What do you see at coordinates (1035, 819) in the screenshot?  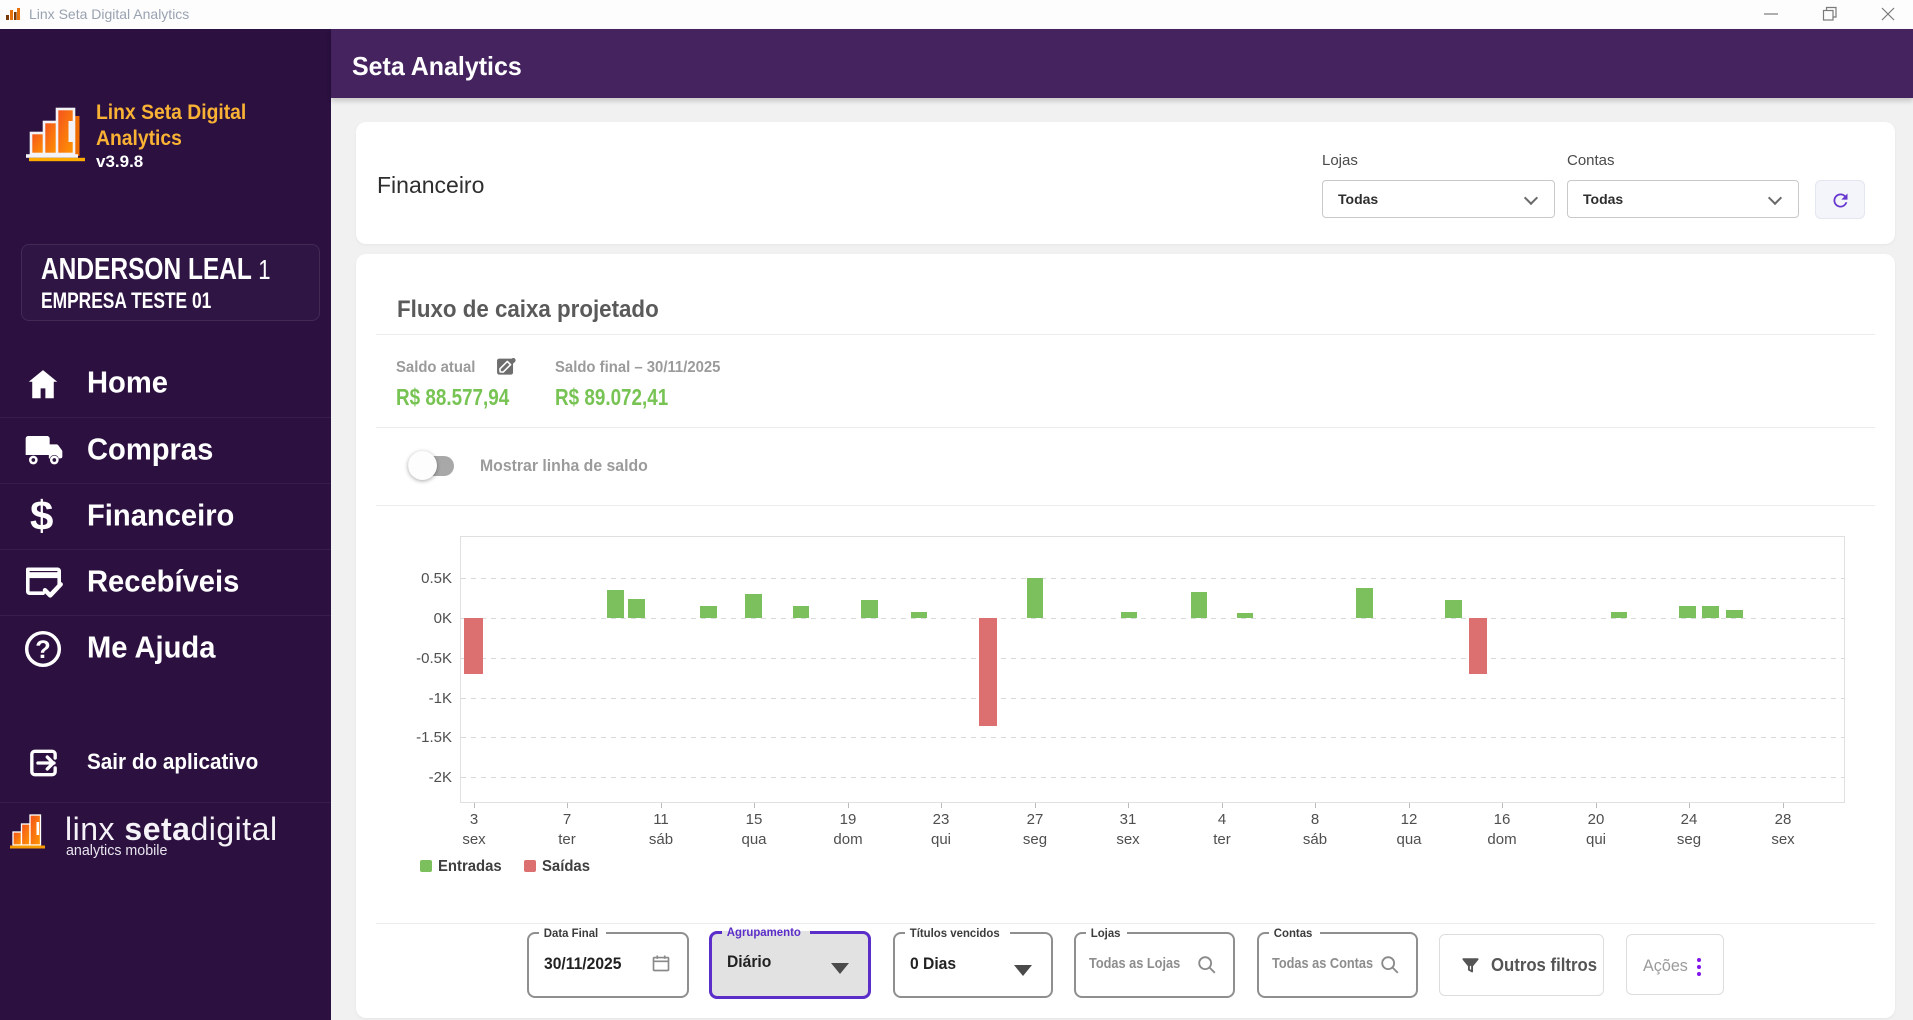 I see `svg-text: 27` at bounding box center [1035, 819].